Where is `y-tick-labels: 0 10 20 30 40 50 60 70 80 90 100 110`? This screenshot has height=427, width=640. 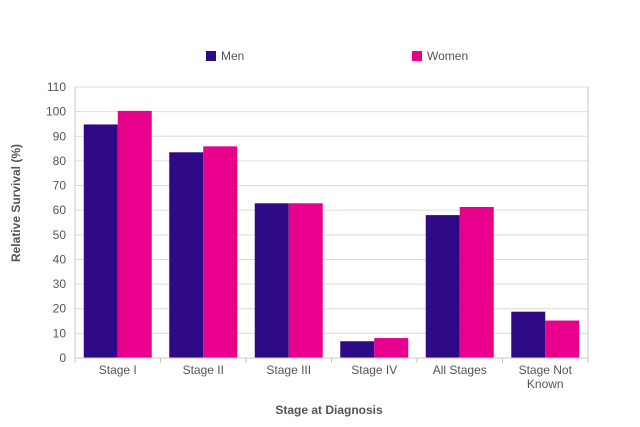 y-tick-labels: 0 10 20 30 40 50 60 70 80 90 100 110 is located at coordinates (56, 222).